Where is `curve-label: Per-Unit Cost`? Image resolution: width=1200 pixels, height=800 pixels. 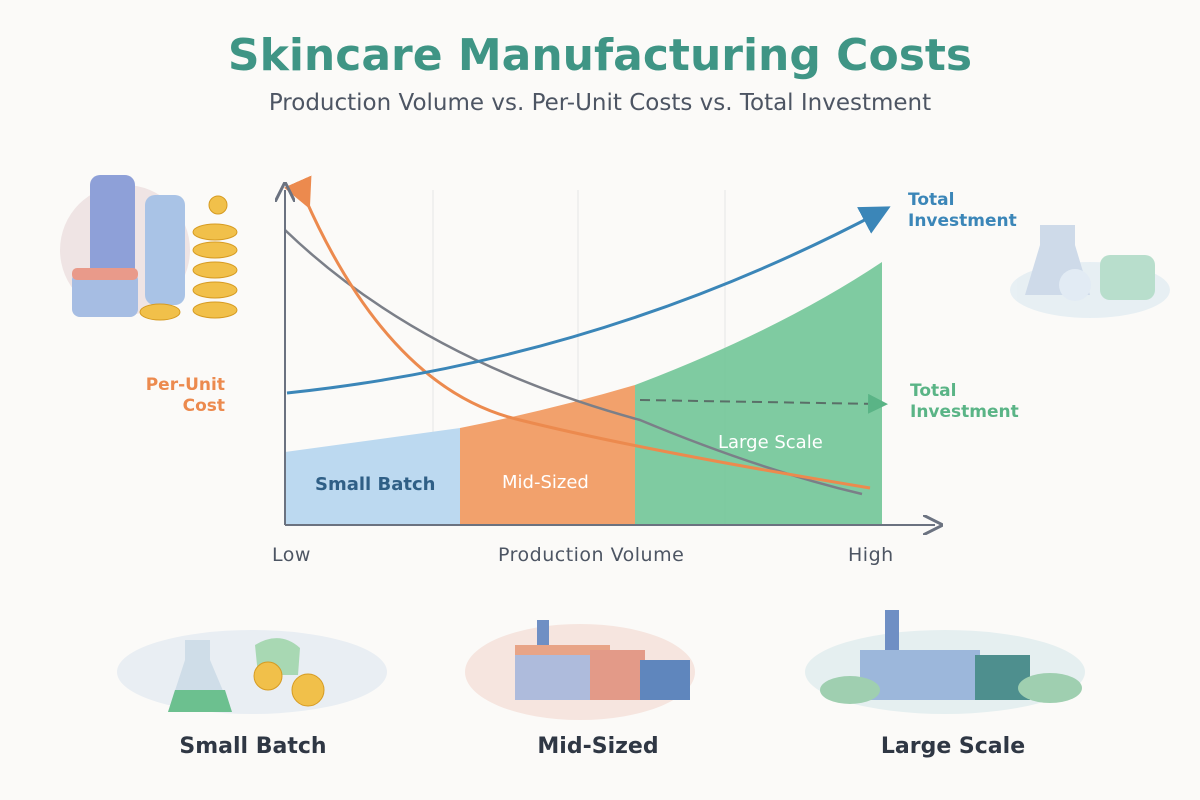 curve-label: Per-Unit Cost is located at coordinates (185, 395).